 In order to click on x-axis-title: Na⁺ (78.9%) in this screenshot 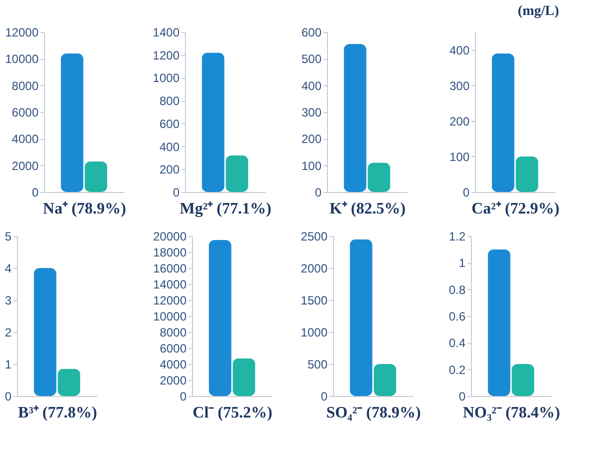, I will do `click(84, 209)`.